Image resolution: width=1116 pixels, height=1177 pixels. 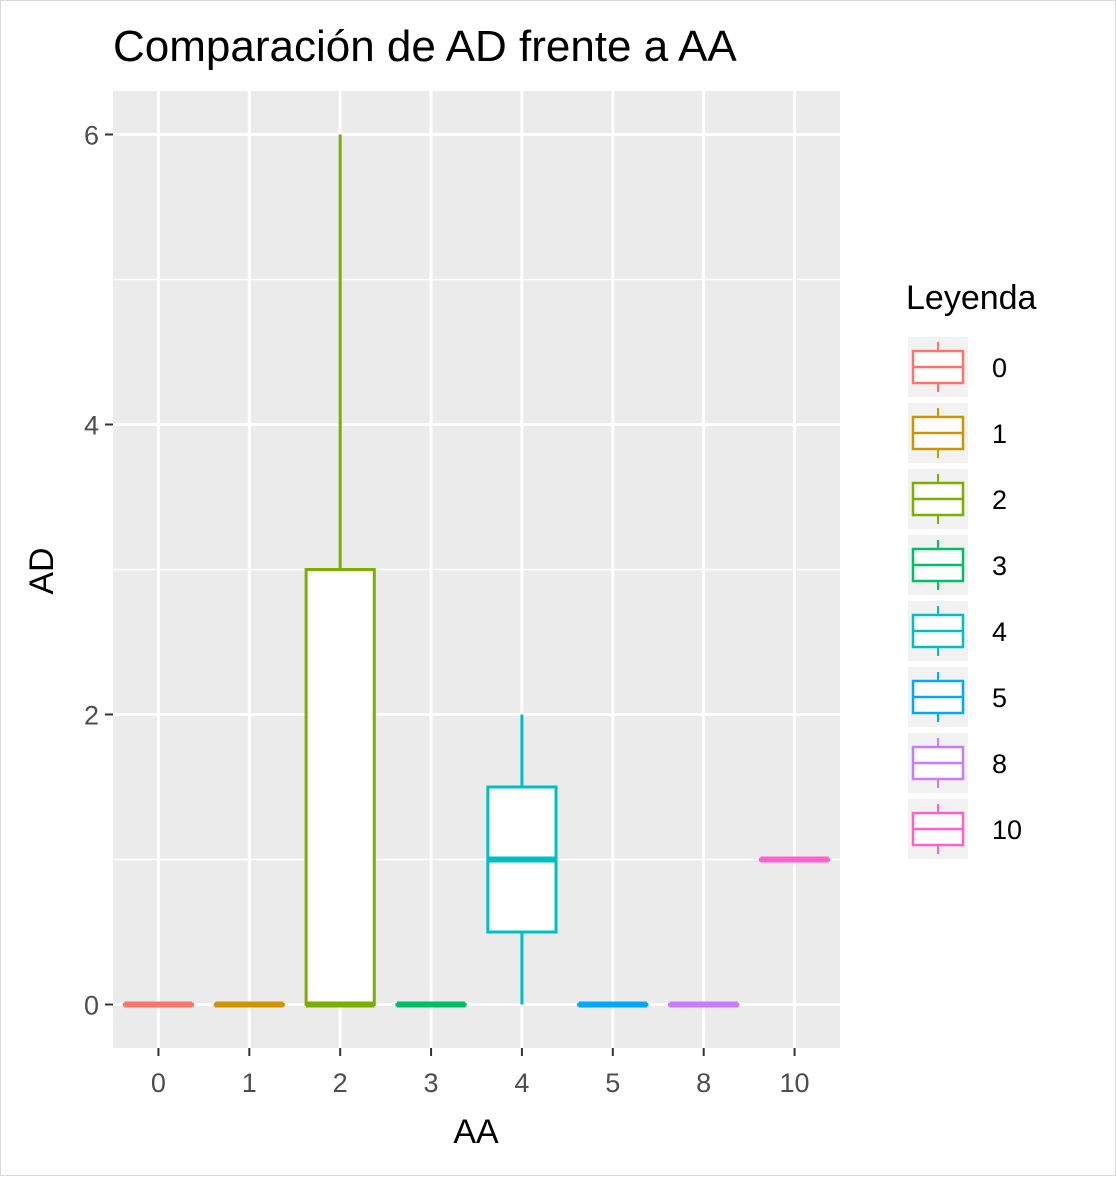 I want to click on x-tick-label: 1, so click(x=249, y=1083).